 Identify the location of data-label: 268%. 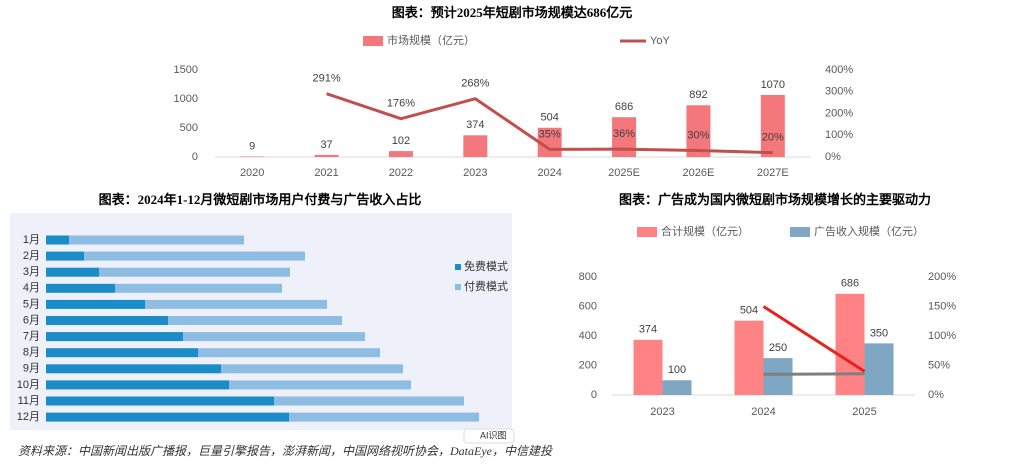
(475, 84).